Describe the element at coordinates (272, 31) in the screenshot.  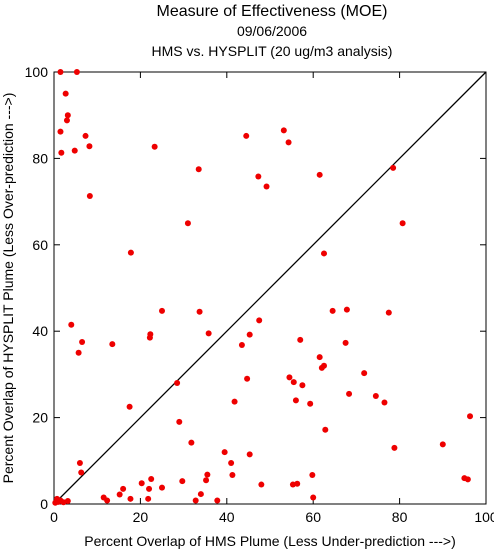
I see `chart-subtitle-date: 09/06/2006` at that location.